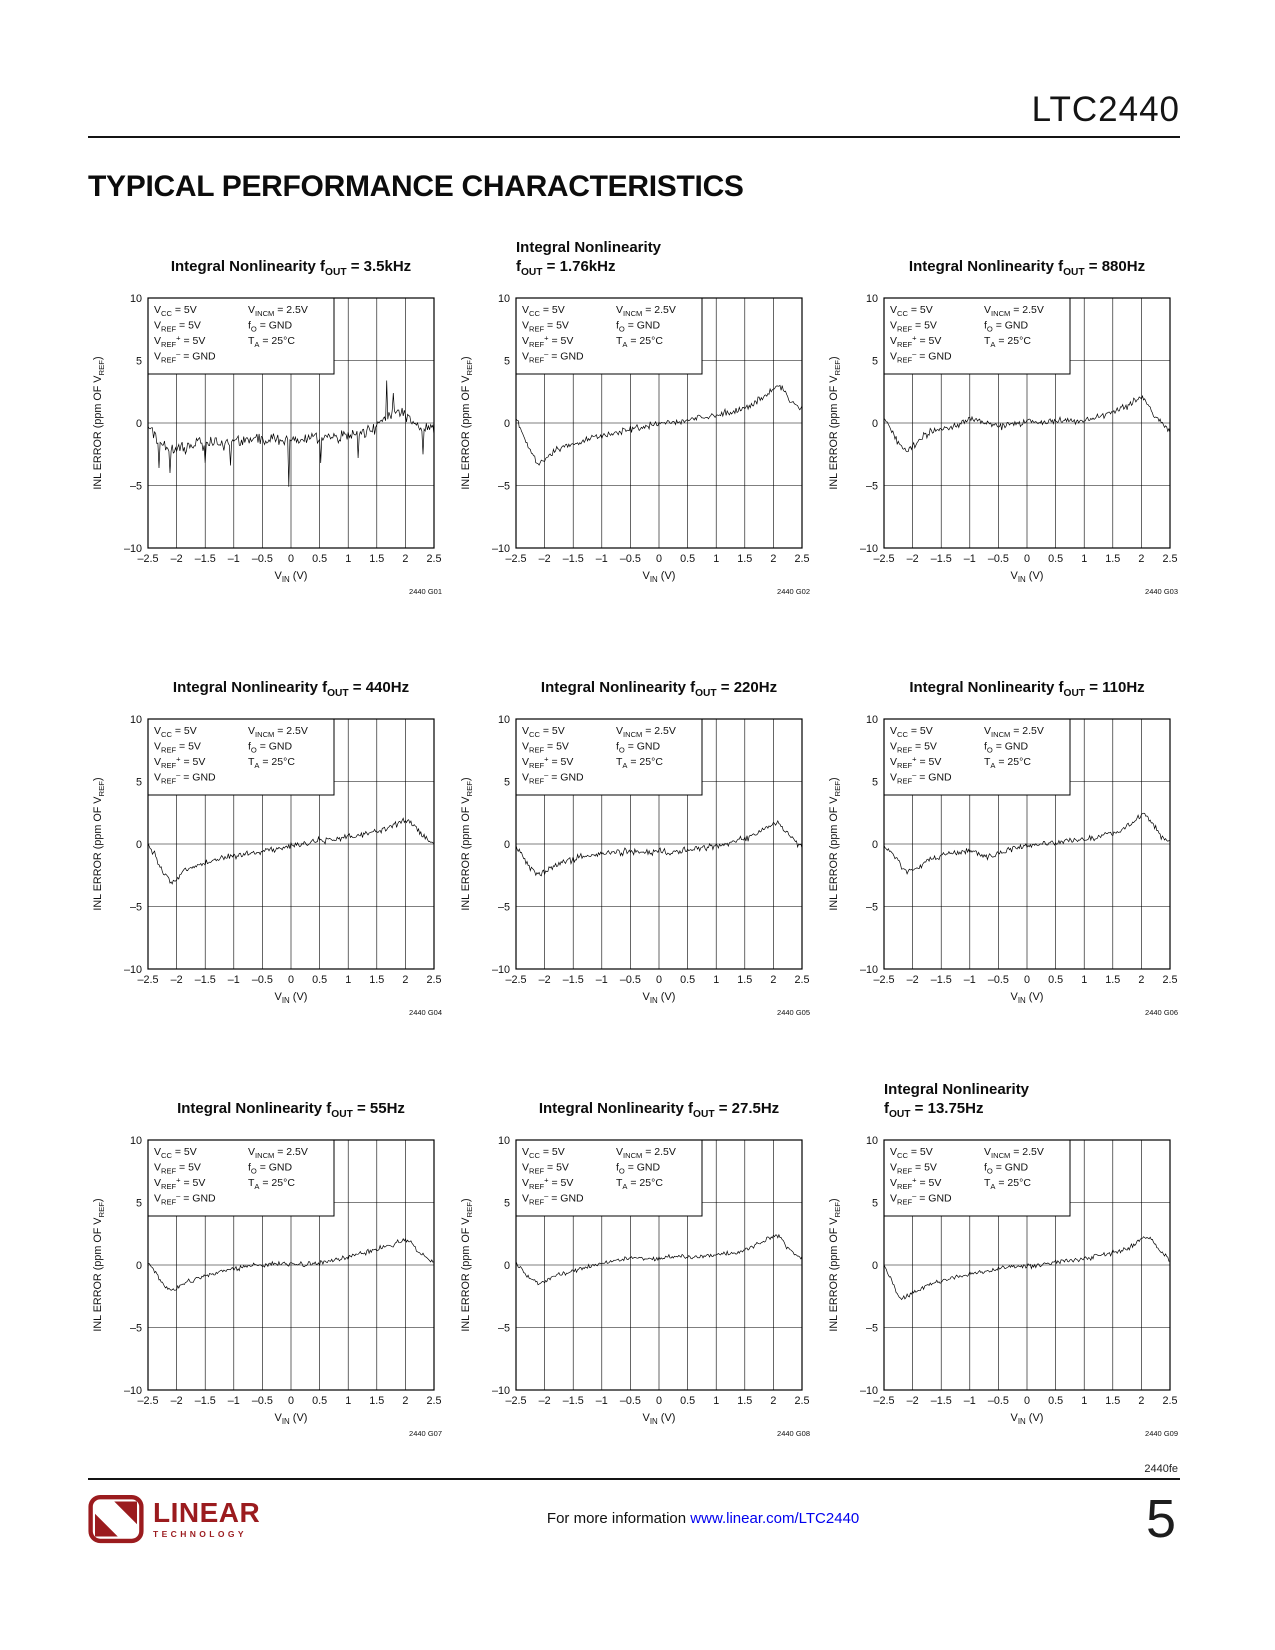 The image size is (1275, 1650). What do you see at coordinates (1161, 591) in the screenshot?
I see `figure-id: 2440 G03` at bounding box center [1161, 591].